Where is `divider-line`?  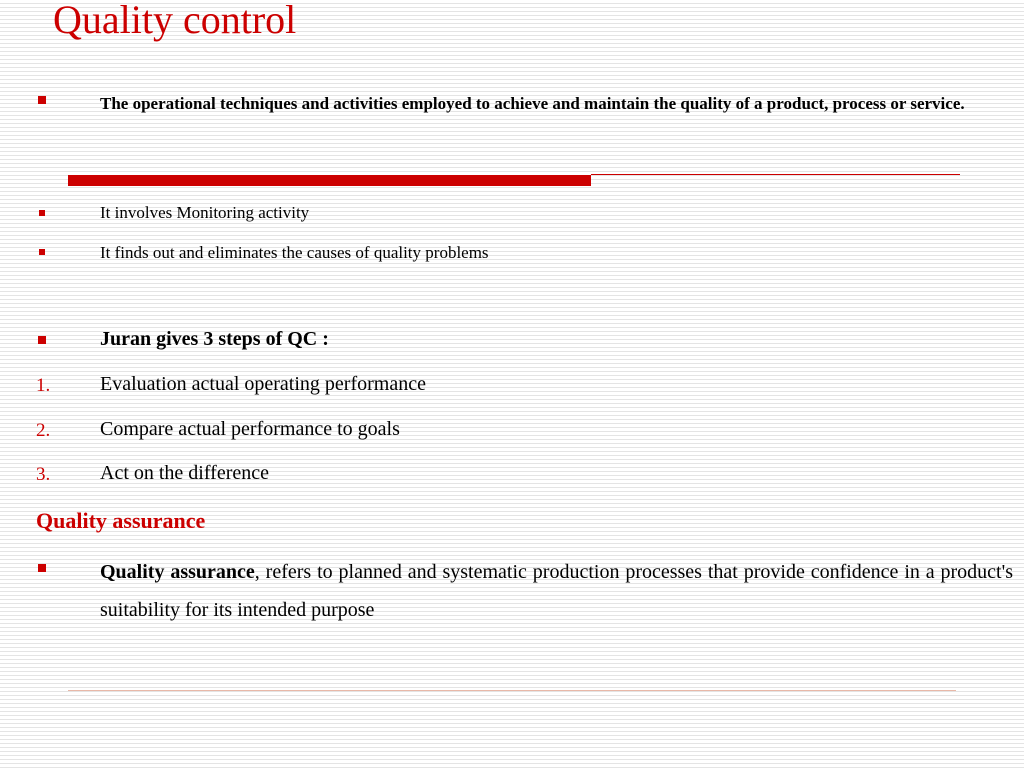
divider-line is located at coordinates (775, 174).